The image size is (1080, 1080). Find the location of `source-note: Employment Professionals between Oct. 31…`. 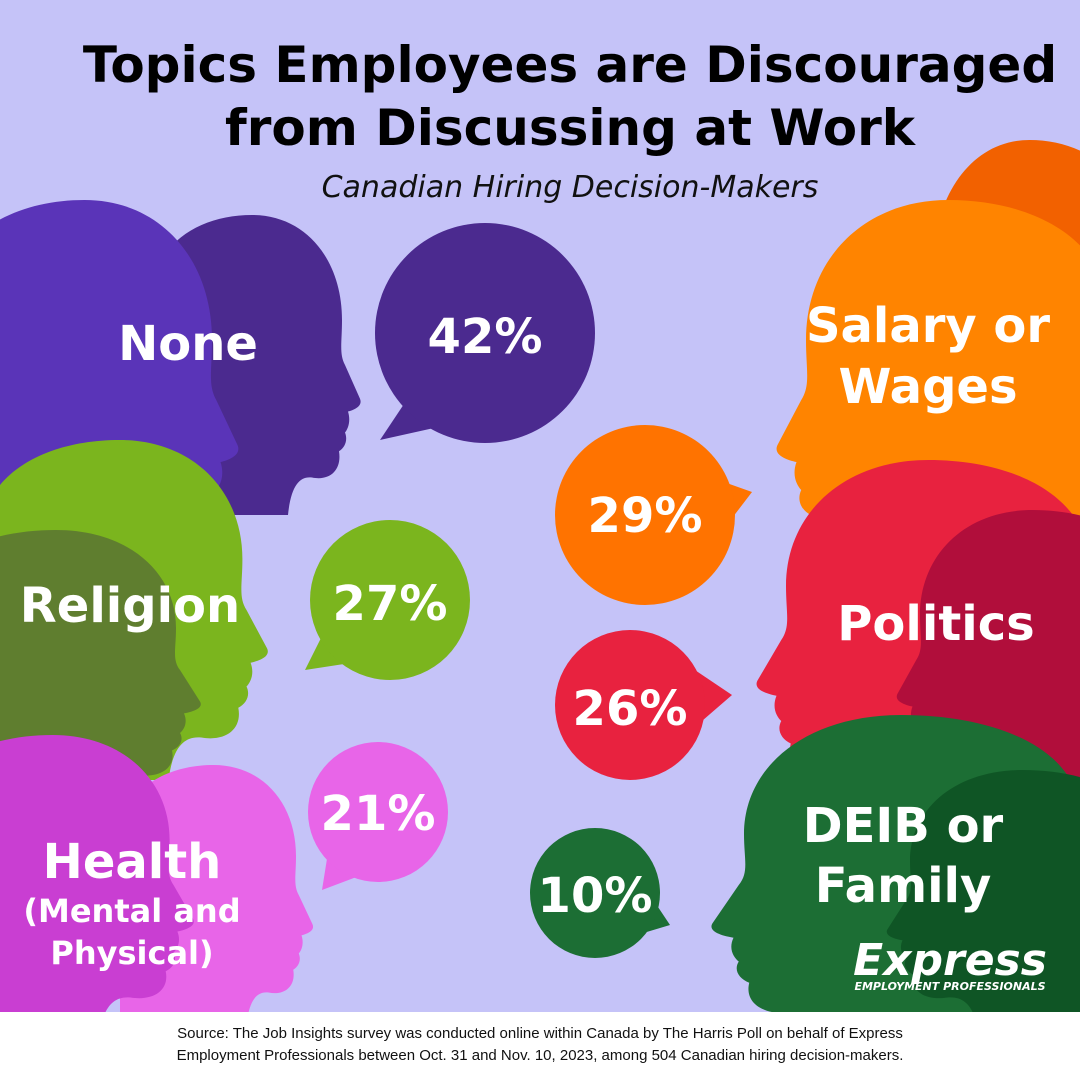

source-note: Employment Professionals between Oct. 31… is located at coordinates (540, 1055).